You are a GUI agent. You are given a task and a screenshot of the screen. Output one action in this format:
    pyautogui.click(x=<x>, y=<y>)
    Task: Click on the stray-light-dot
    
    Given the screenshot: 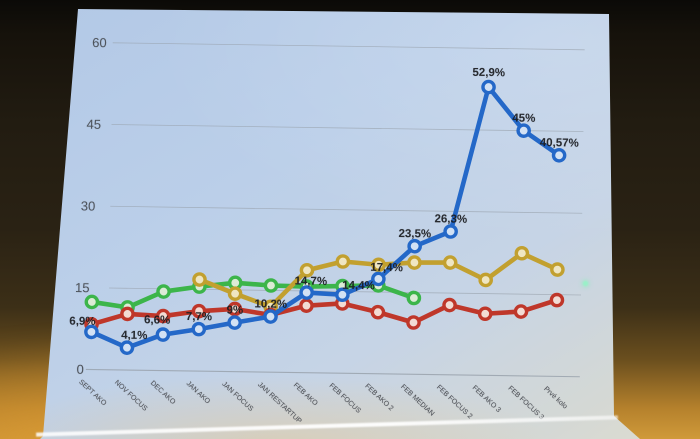 What is the action you would take?
    pyautogui.click(x=585, y=283)
    